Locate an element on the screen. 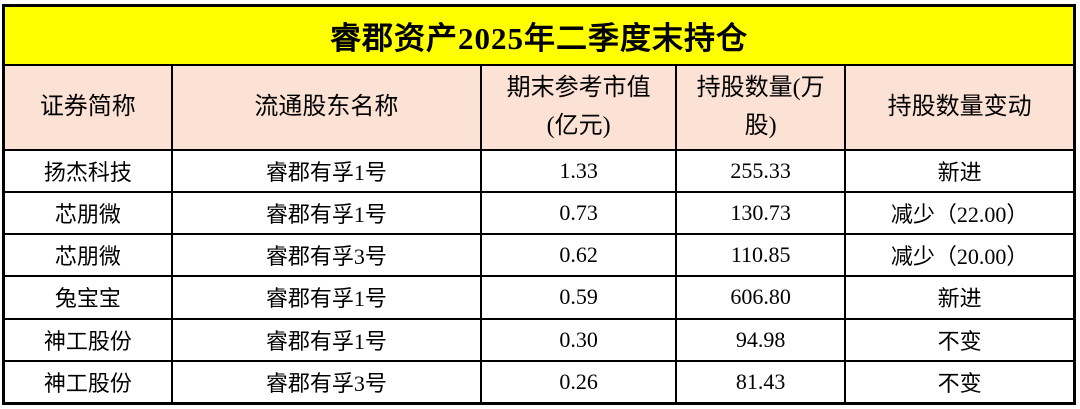 The image size is (1080, 409). table-row: 芯朋微 睿郡有孚3号 0.62 110.85 减少（20.00） is located at coordinates (539, 255).